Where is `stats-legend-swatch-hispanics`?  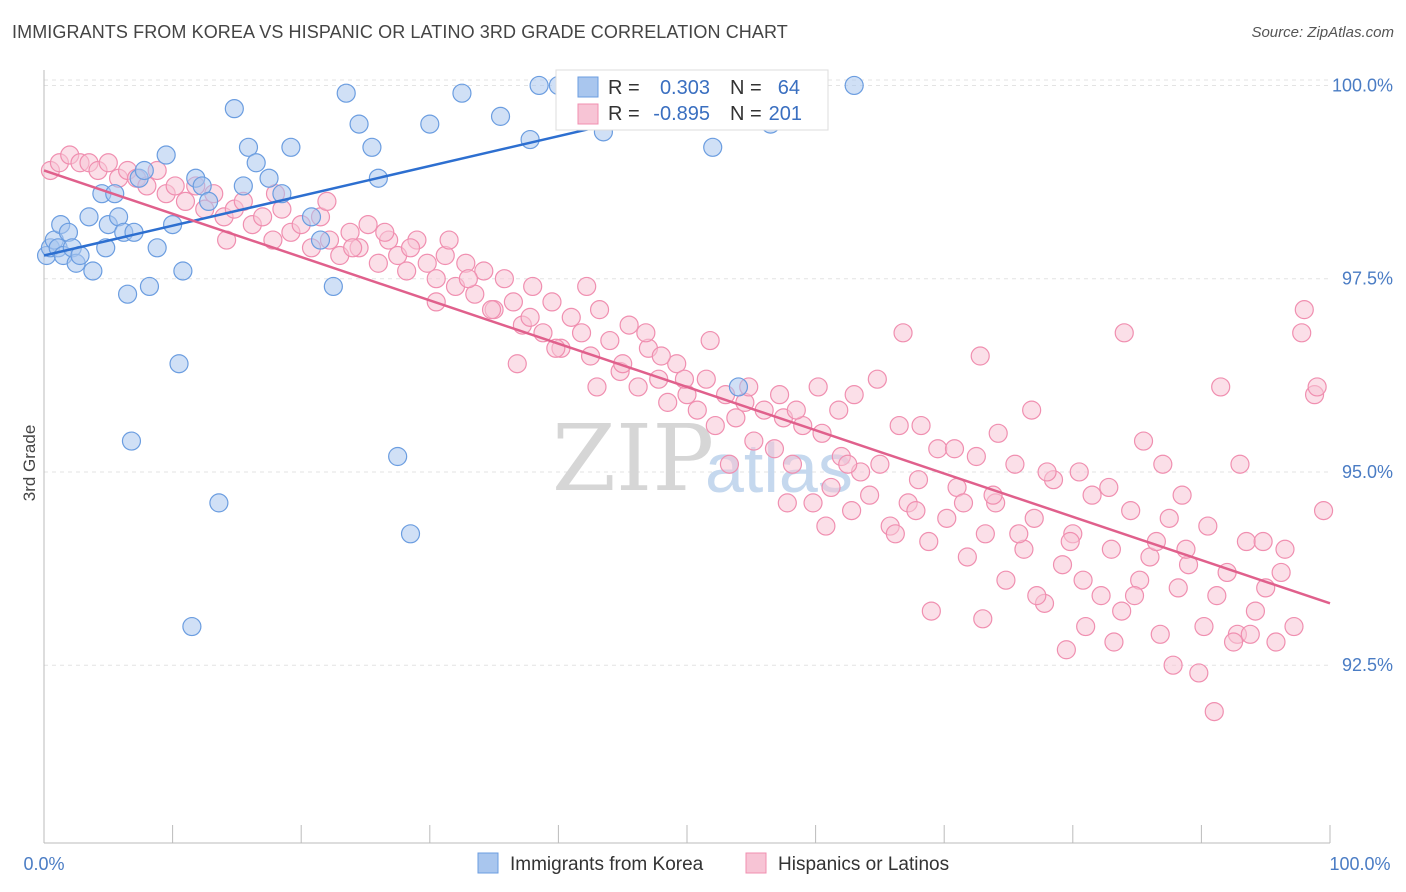 stats-legend-swatch-hispanics is located at coordinates (588, 114).